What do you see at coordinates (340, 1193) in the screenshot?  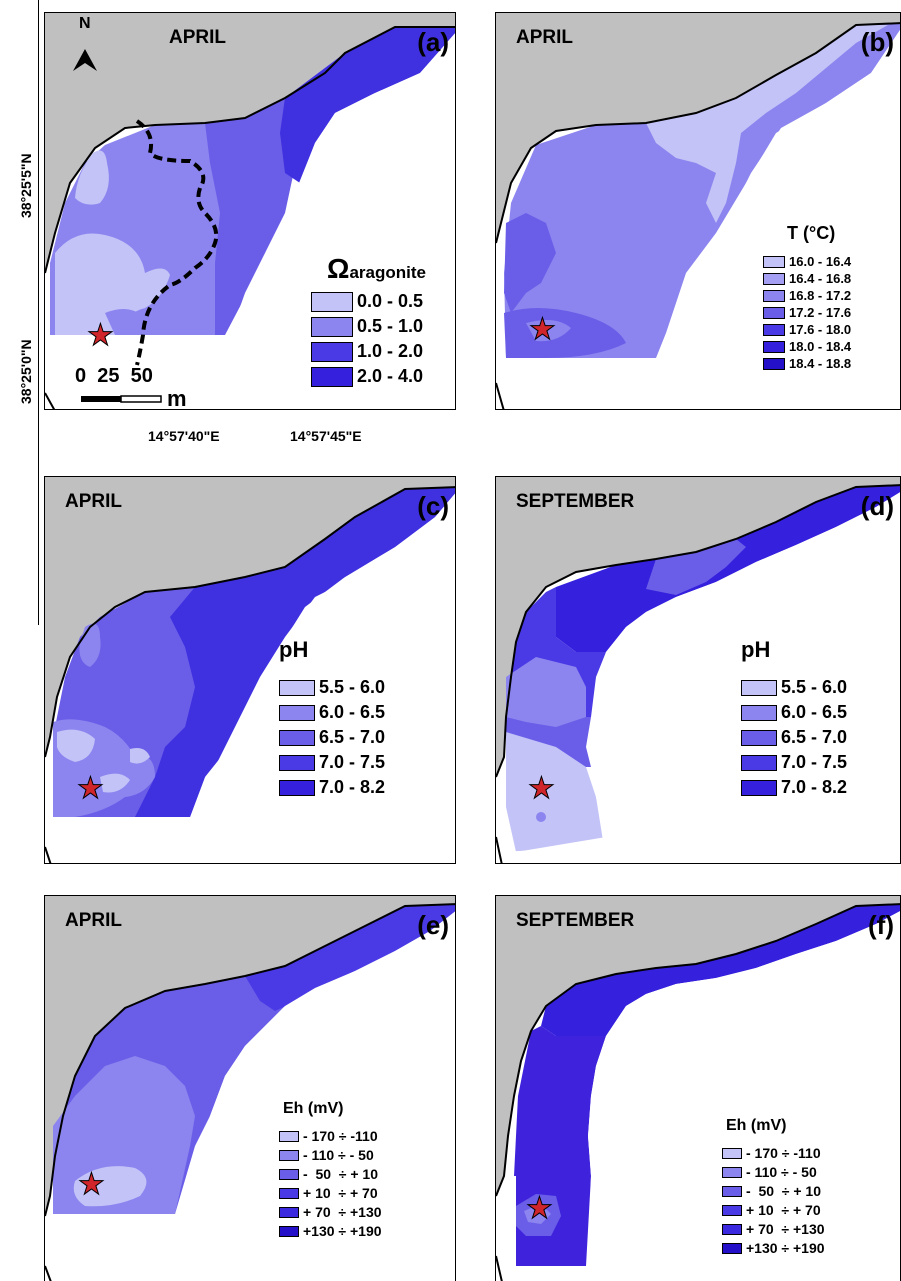 I see `legend-text: + 10 ÷ + 70` at bounding box center [340, 1193].